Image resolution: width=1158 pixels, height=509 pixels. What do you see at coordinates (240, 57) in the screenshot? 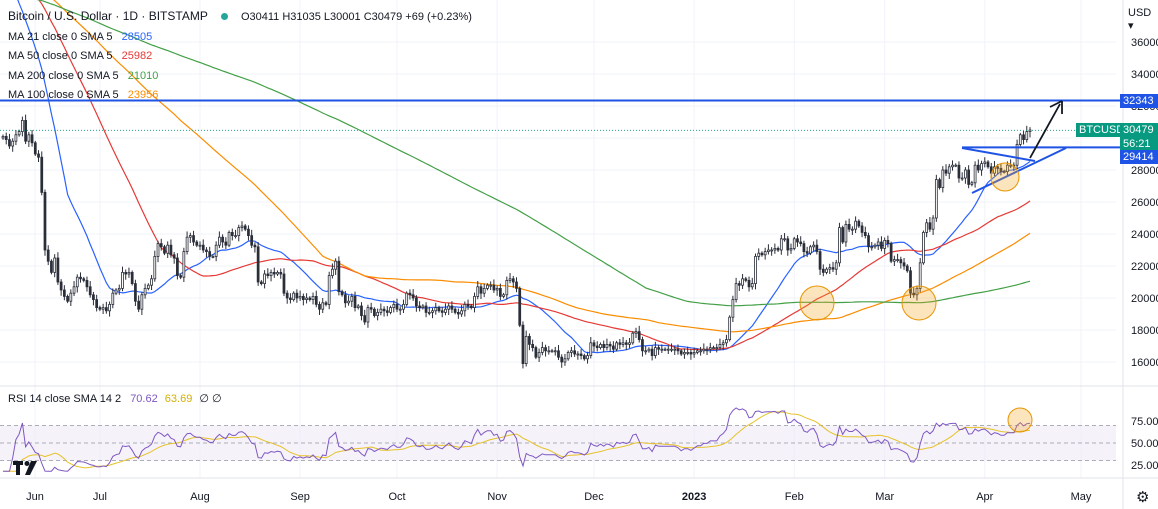
I see `indicator-ma50: MA 50 close 0 SMA 5 25982` at bounding box center [240, 57].